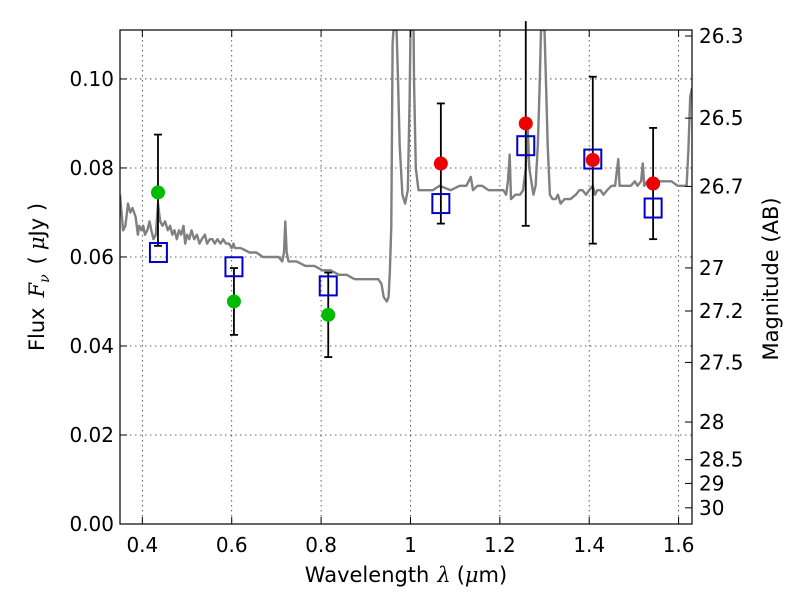 The image size is (800, 600). I want to click on y-tick-label: 0.04, so click(91, 346).